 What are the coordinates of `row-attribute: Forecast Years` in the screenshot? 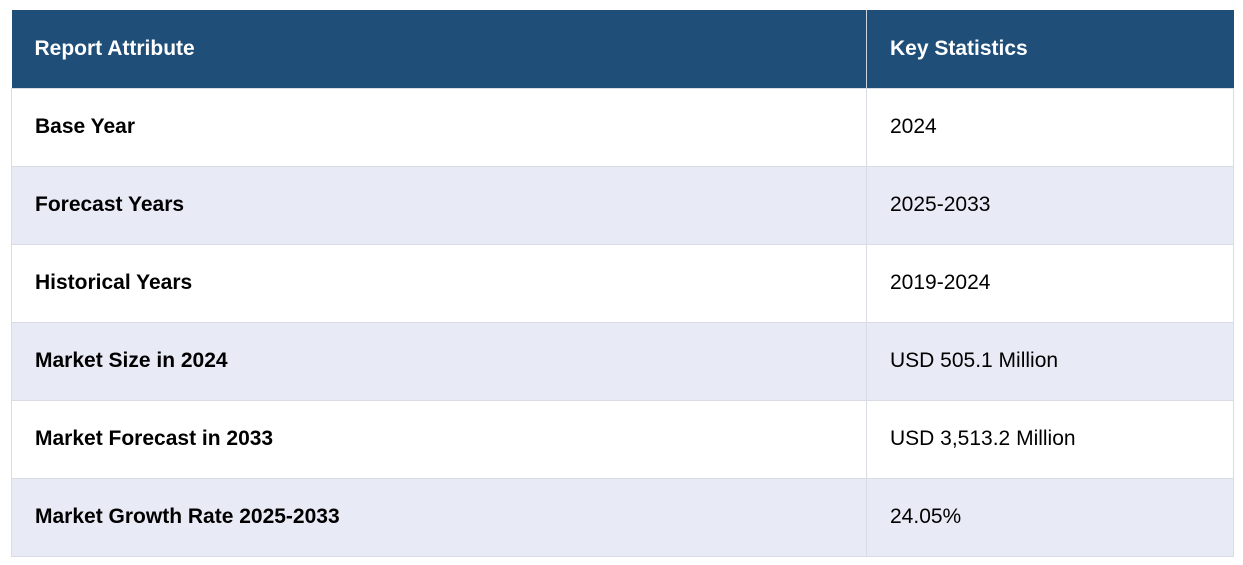 It's located at (439, 205).